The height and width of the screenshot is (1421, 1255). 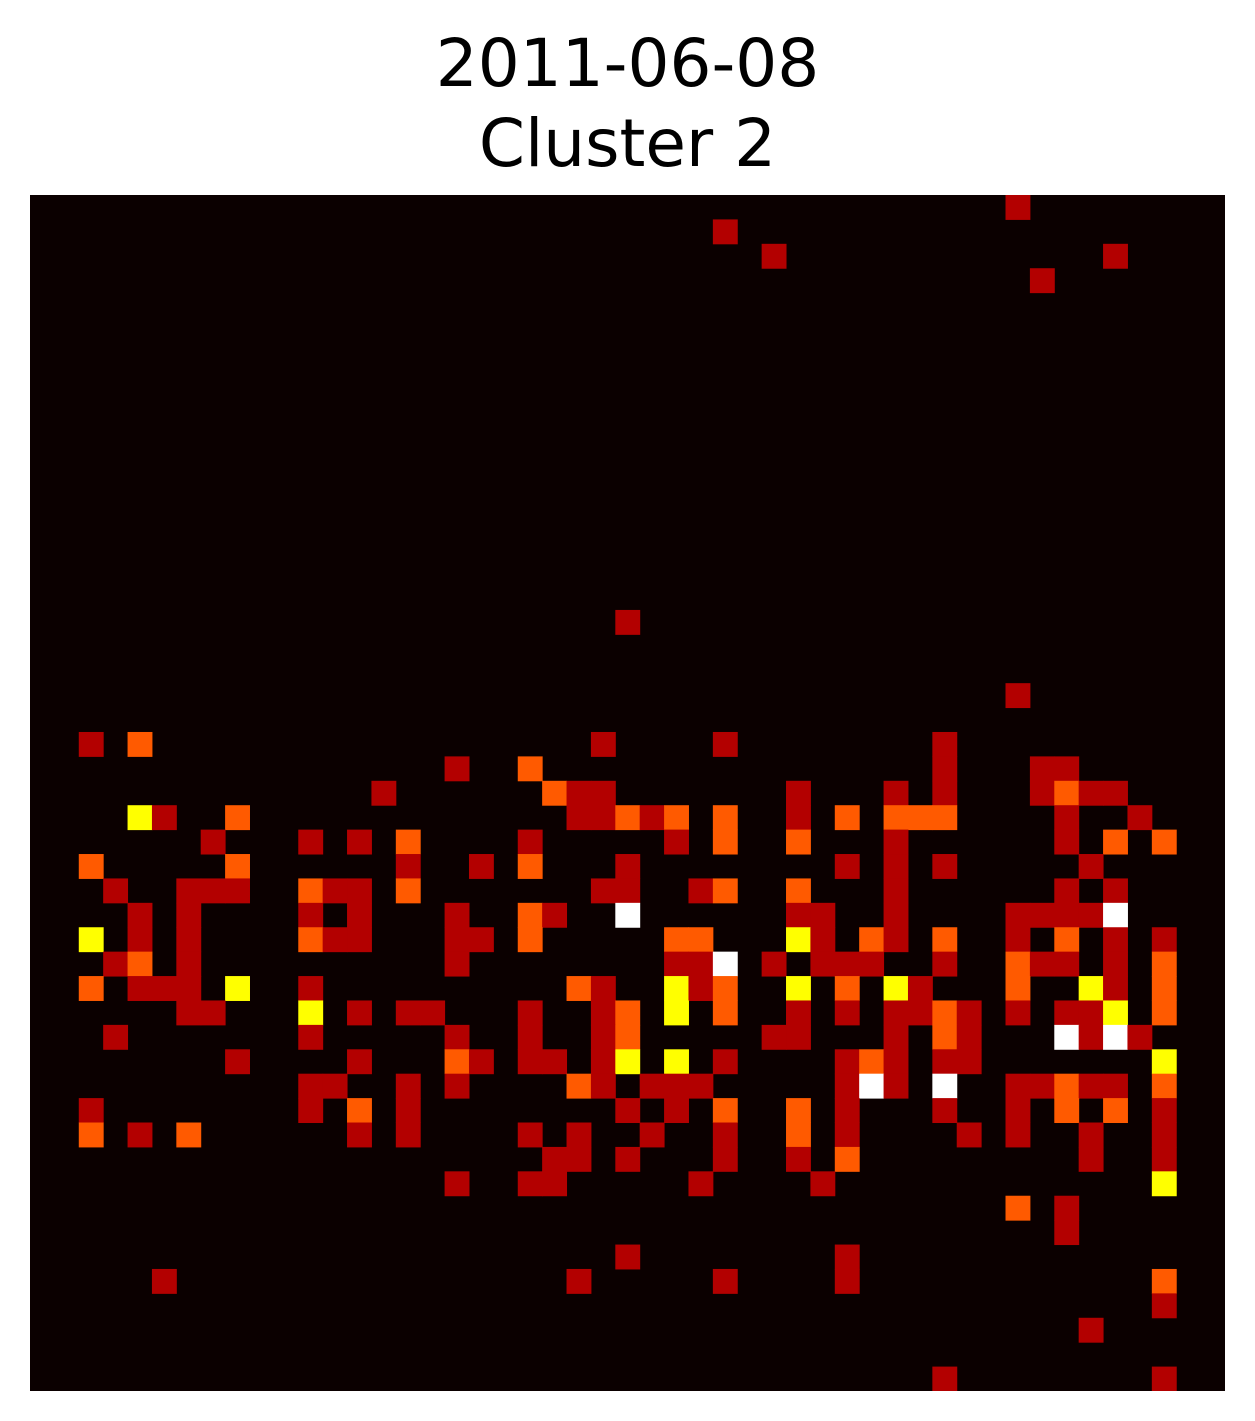 What do you see at coordinates (627, 143) in the screenshot?
I see `chart-subtitle: Cluster 2` at bounding box center [627, 143].